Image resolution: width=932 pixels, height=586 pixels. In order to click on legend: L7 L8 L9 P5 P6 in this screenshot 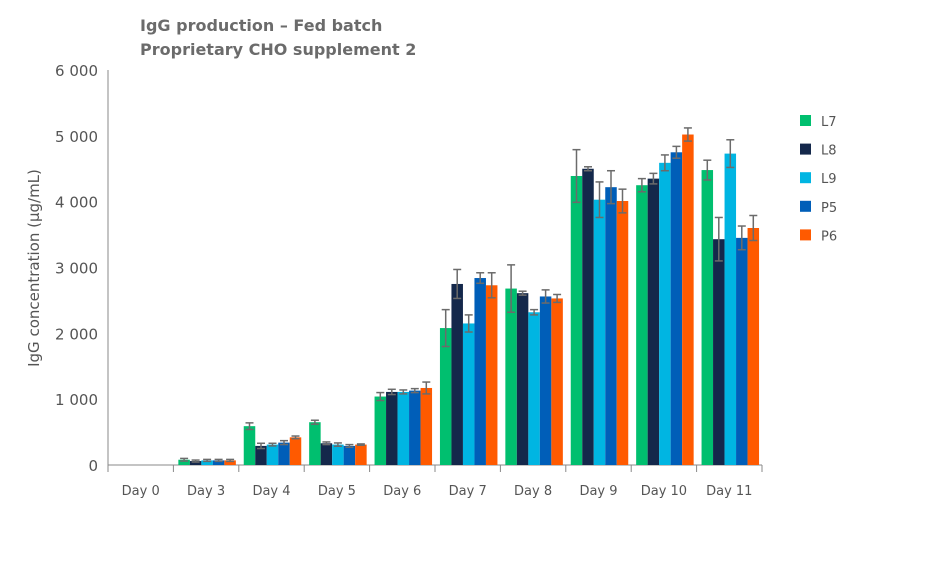, I will do `click(818, 179)`.